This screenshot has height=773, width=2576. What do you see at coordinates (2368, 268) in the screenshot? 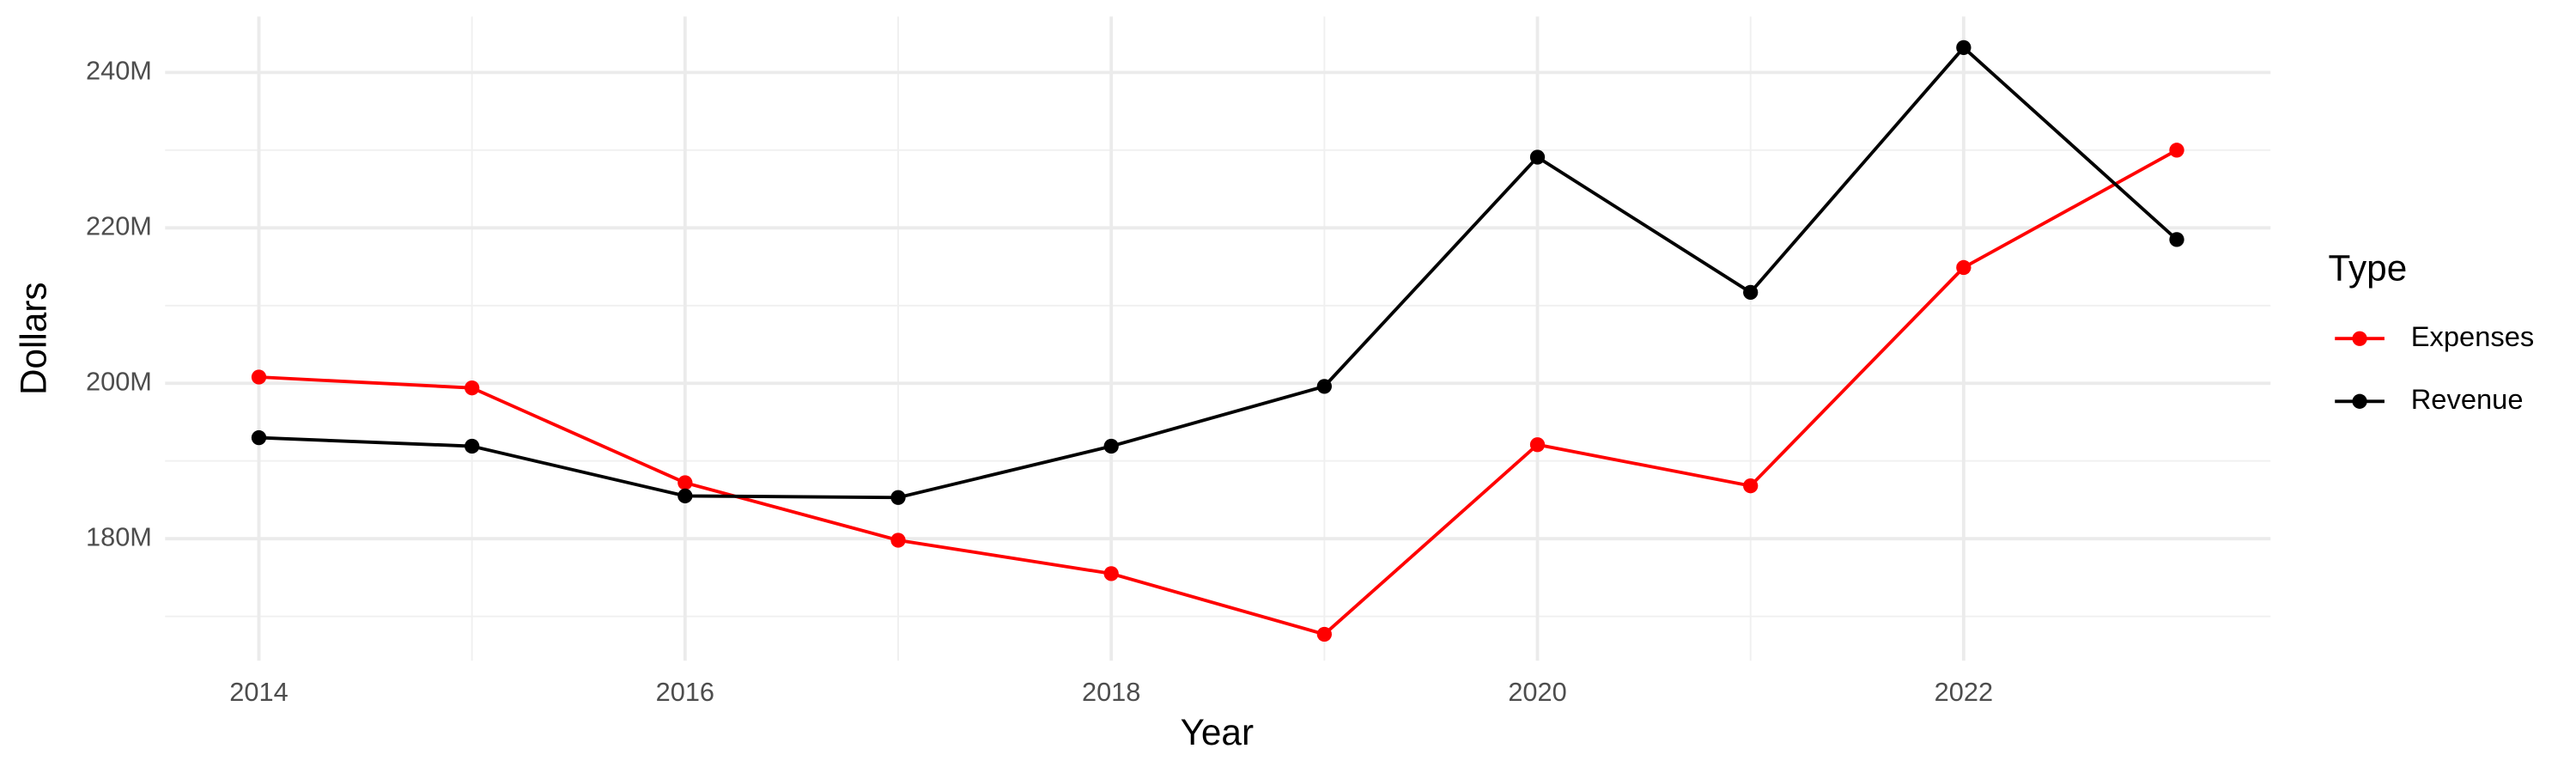
I see `legend-title: Type` at bounding box center [2368, 268].